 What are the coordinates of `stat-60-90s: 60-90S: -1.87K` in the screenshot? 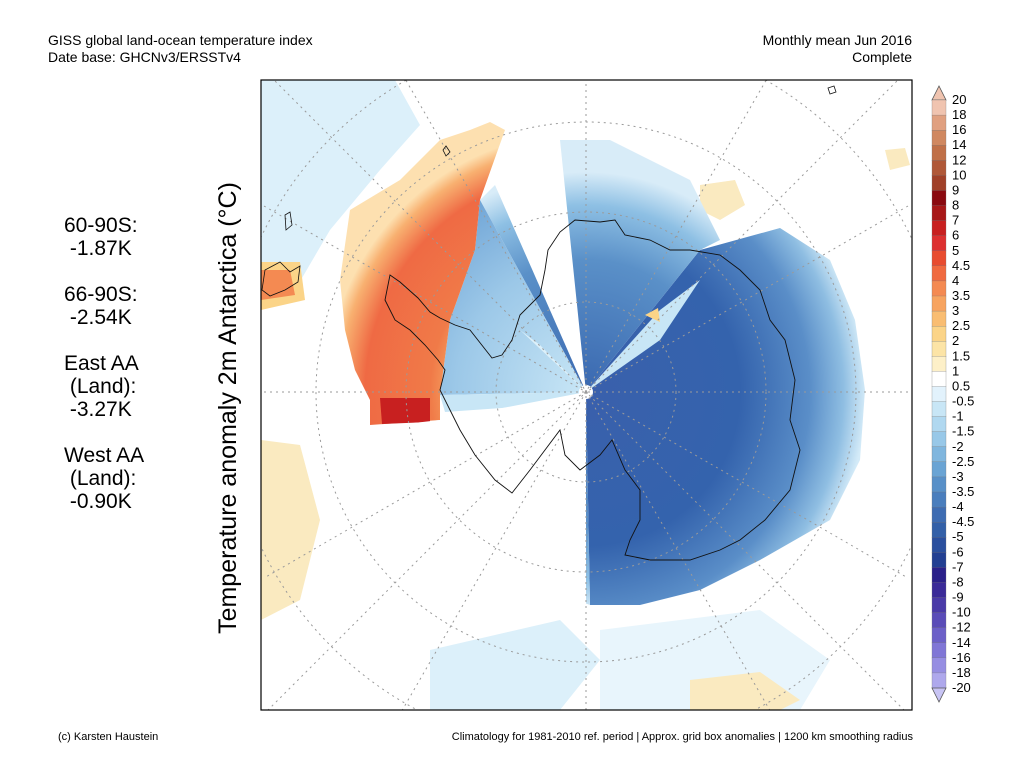 It's located at (104, 237).